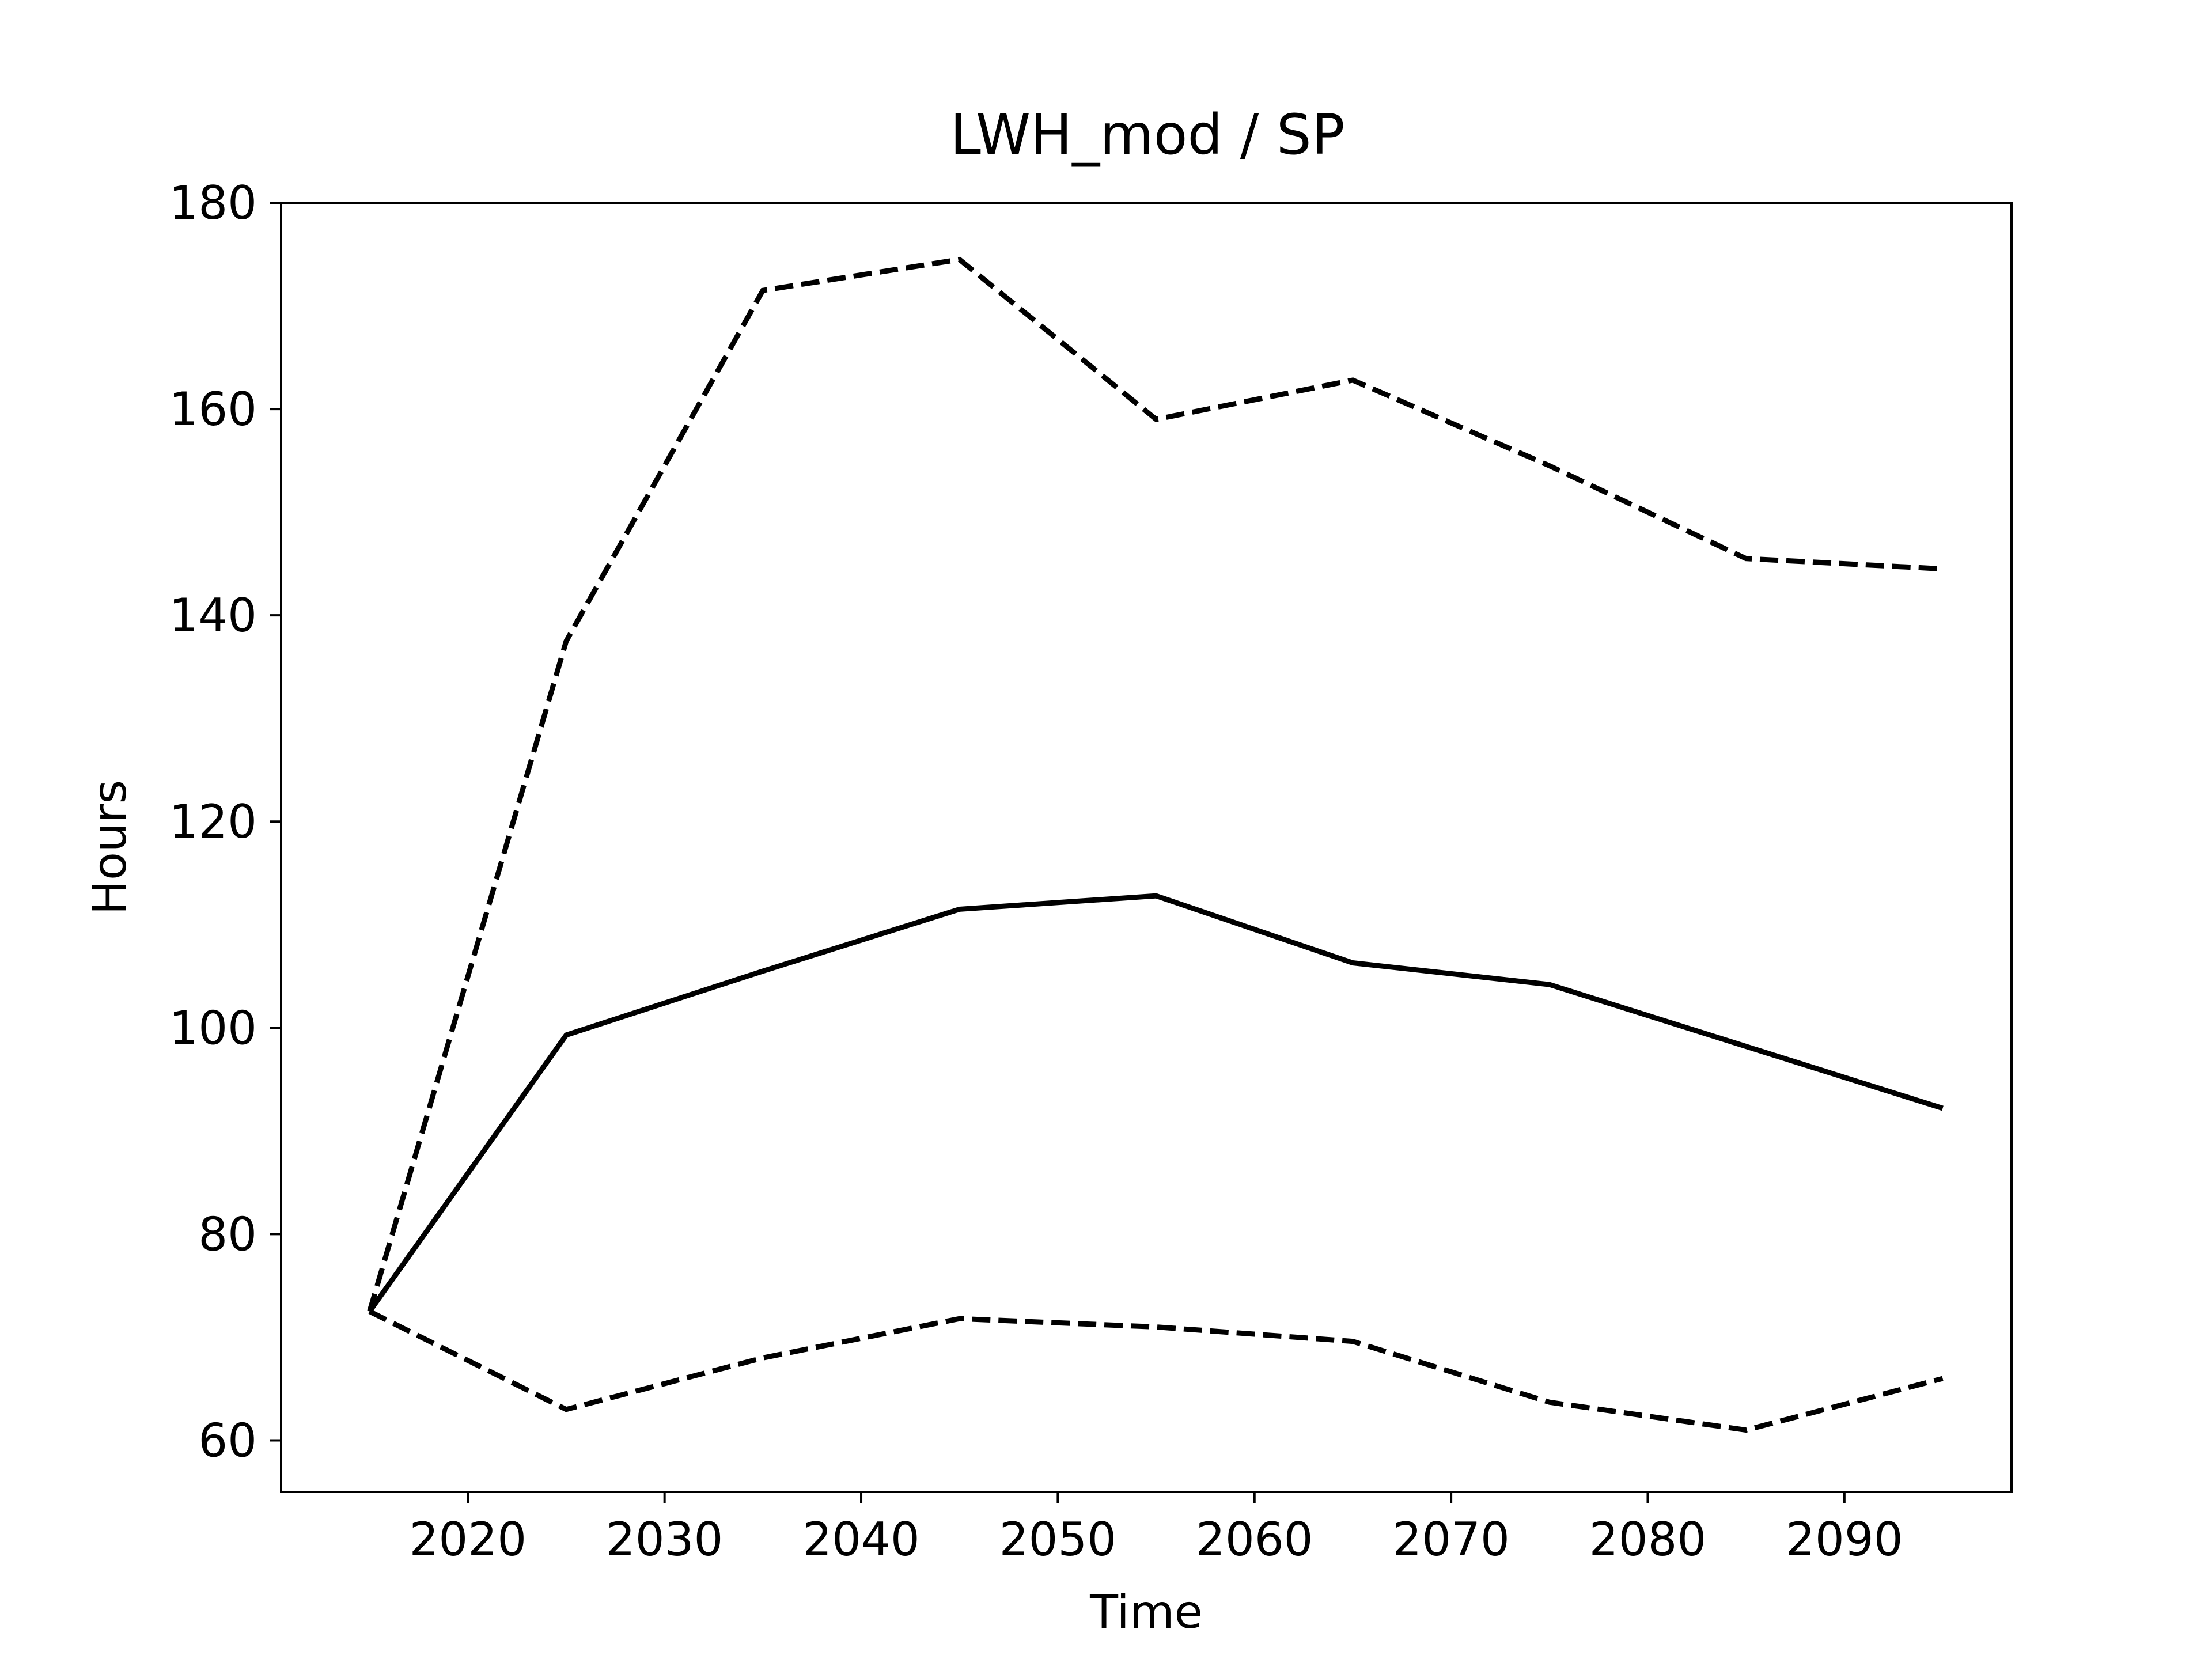 This screenshot has height=1659, width=2212. Describe the element at coordinates (468, 1539) in the screenshot. I see `x-axis-tick-label: 2020` at that location.